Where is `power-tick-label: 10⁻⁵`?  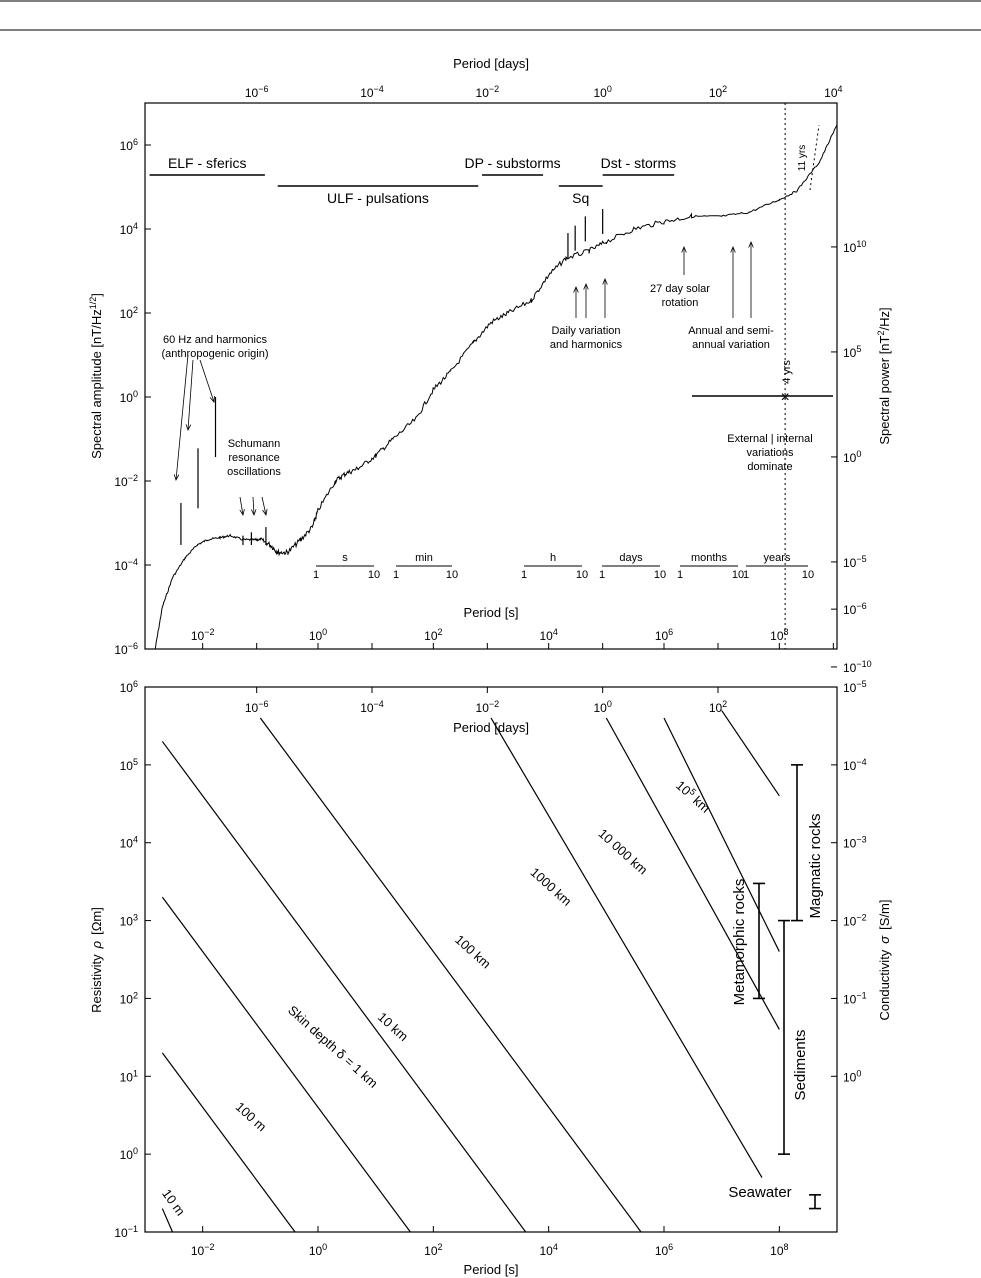 power-tick-label: 10⁻⁵ is located at coordinates (855, 562).